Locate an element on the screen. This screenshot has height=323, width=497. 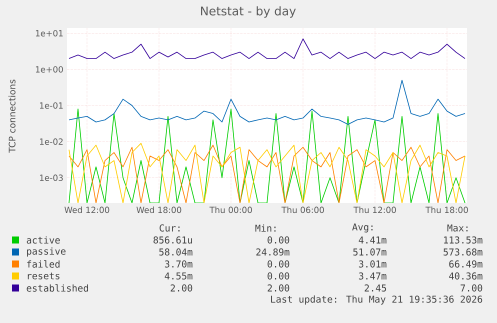
legend-label: resets is located at coordinates (44, 276).